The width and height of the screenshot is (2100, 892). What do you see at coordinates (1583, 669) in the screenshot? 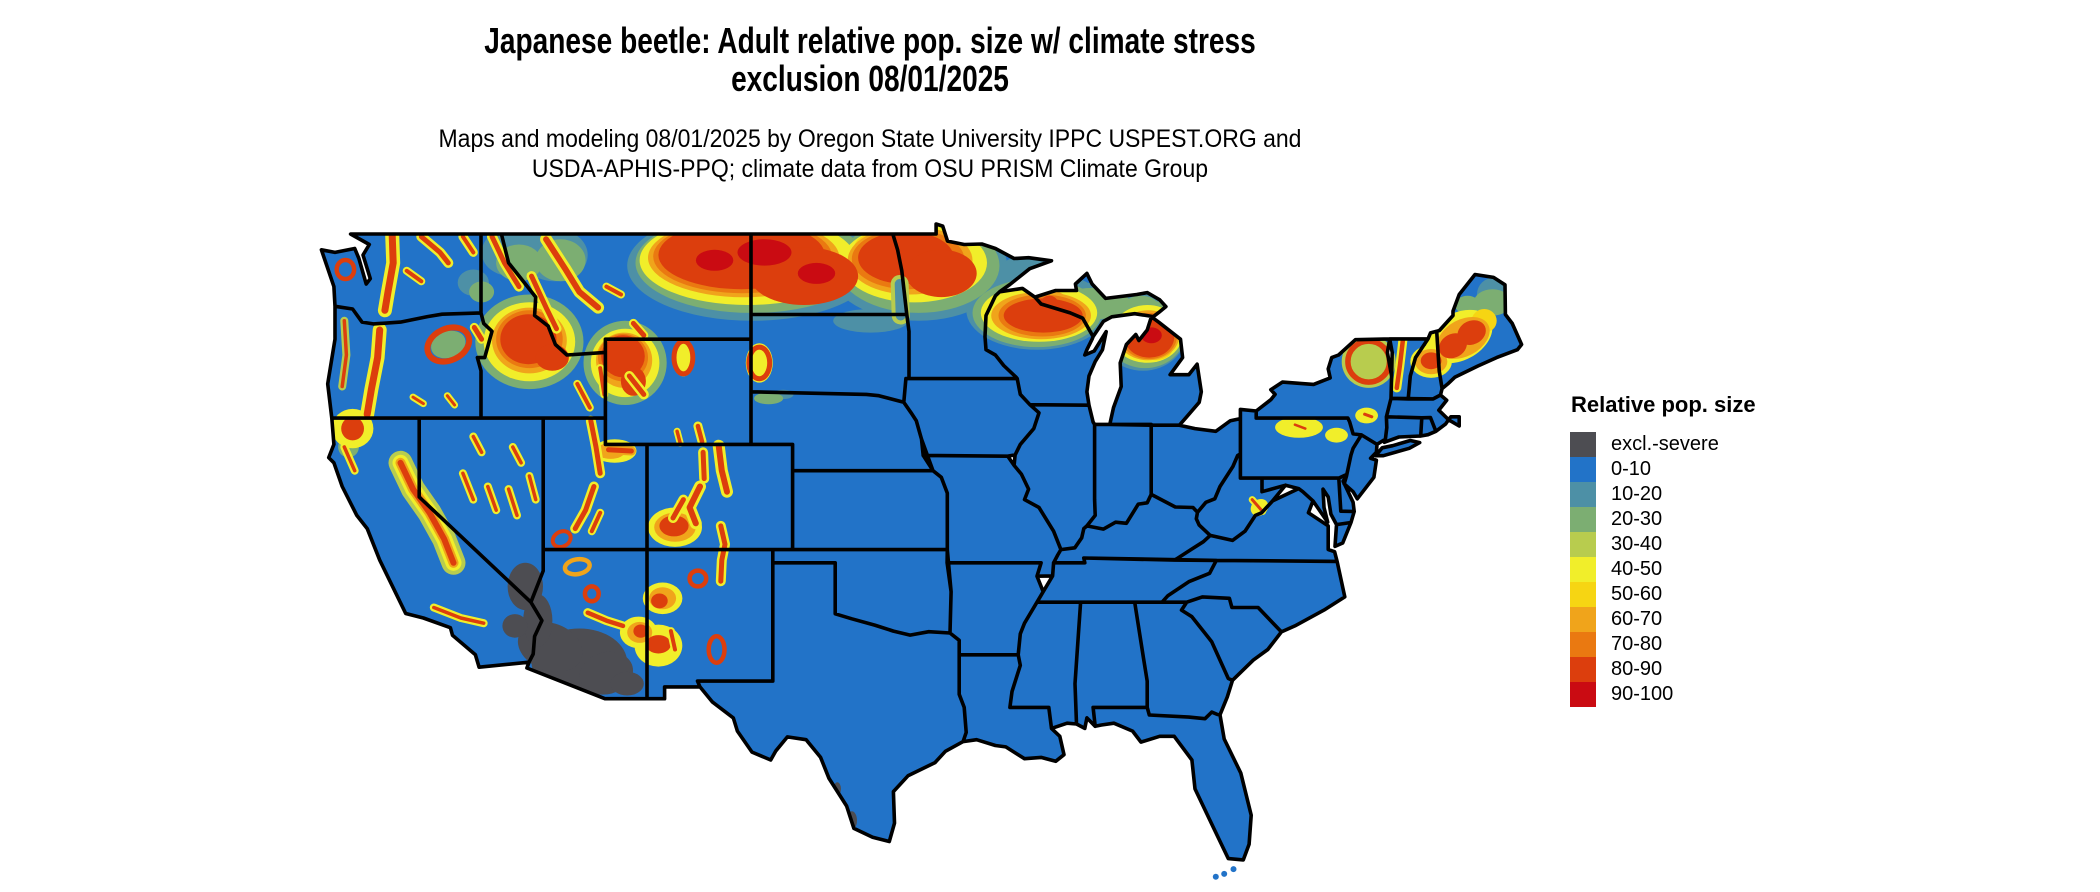
I see `legend-swatch-red` at bounding box center [1583, 669].